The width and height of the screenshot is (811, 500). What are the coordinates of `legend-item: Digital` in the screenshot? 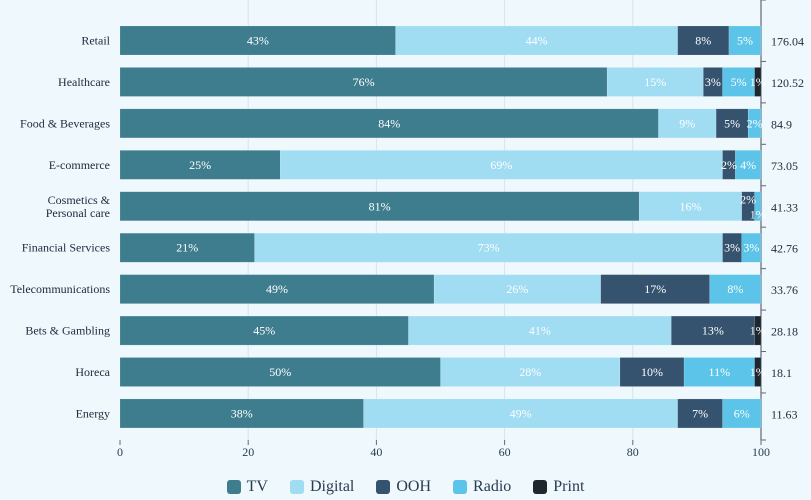 It's located at (322, 487).